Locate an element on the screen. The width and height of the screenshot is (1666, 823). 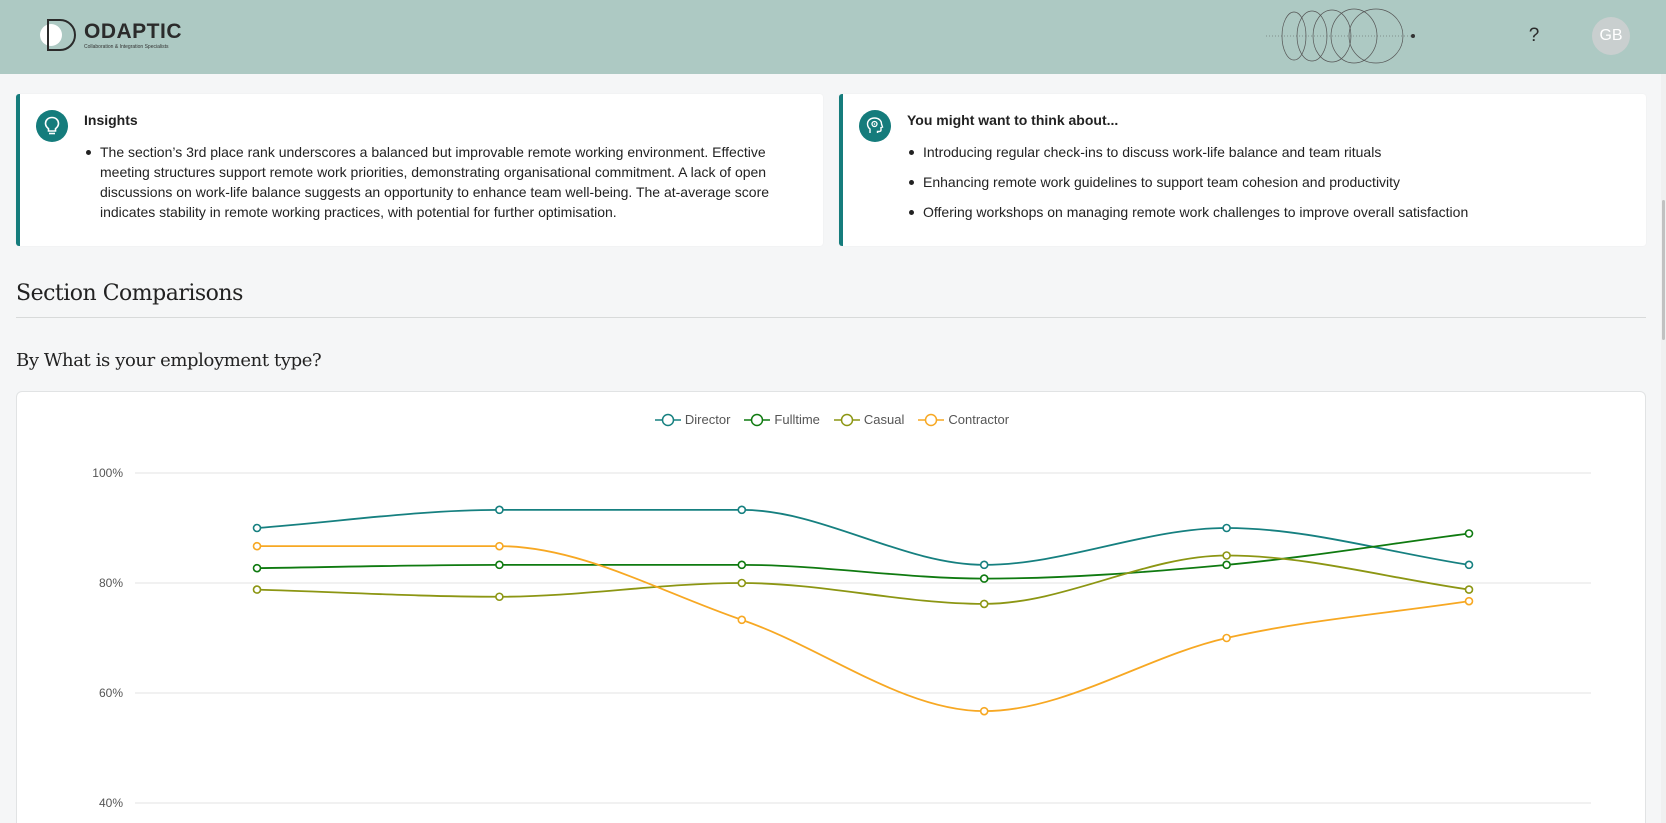
legend-label: Fulltime is located at coordinates (797, 419).